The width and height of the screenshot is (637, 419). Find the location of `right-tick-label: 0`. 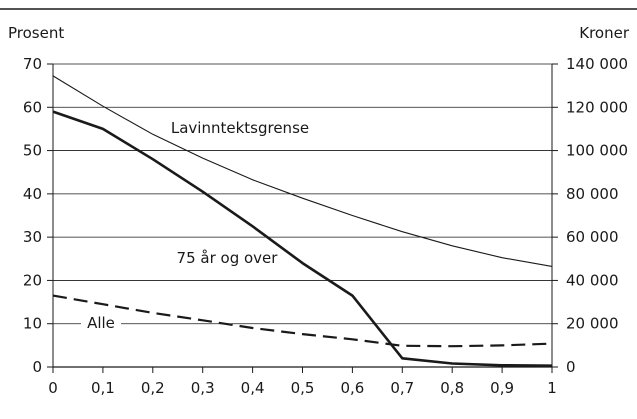

right-tick-label: 0 is located at coordinates (571, 367).